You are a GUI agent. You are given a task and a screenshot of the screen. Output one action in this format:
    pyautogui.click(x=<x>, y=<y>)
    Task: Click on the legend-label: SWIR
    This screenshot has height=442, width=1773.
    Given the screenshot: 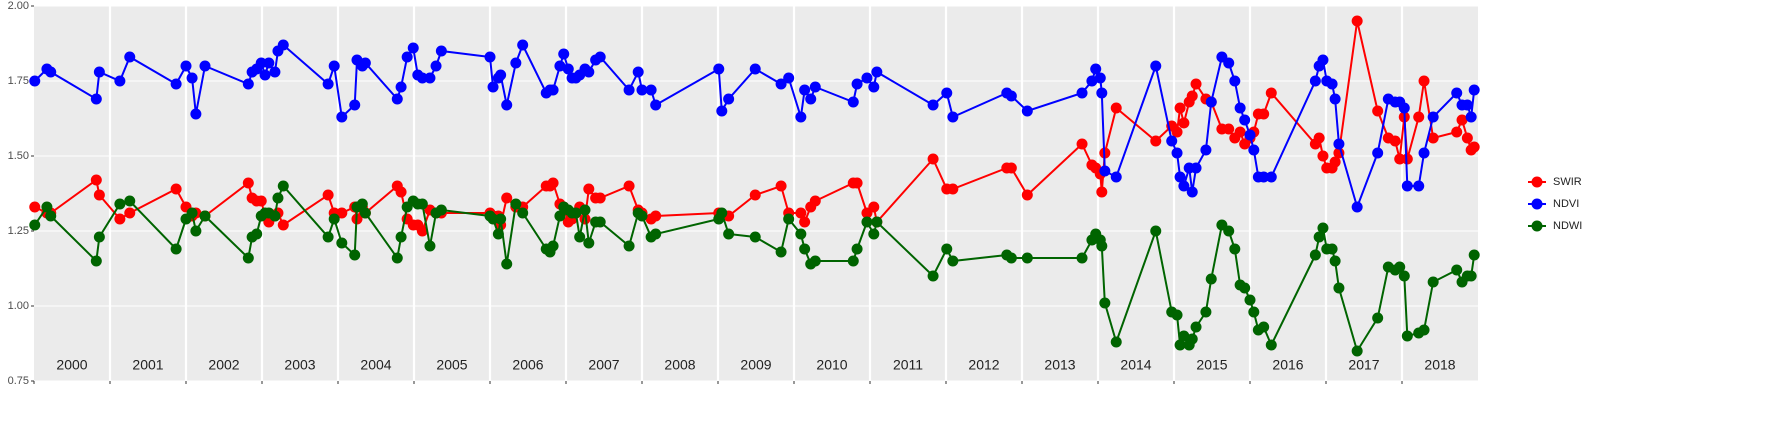 What is the action you would take?
    pyautogui.click(x=1567, y=182)
    